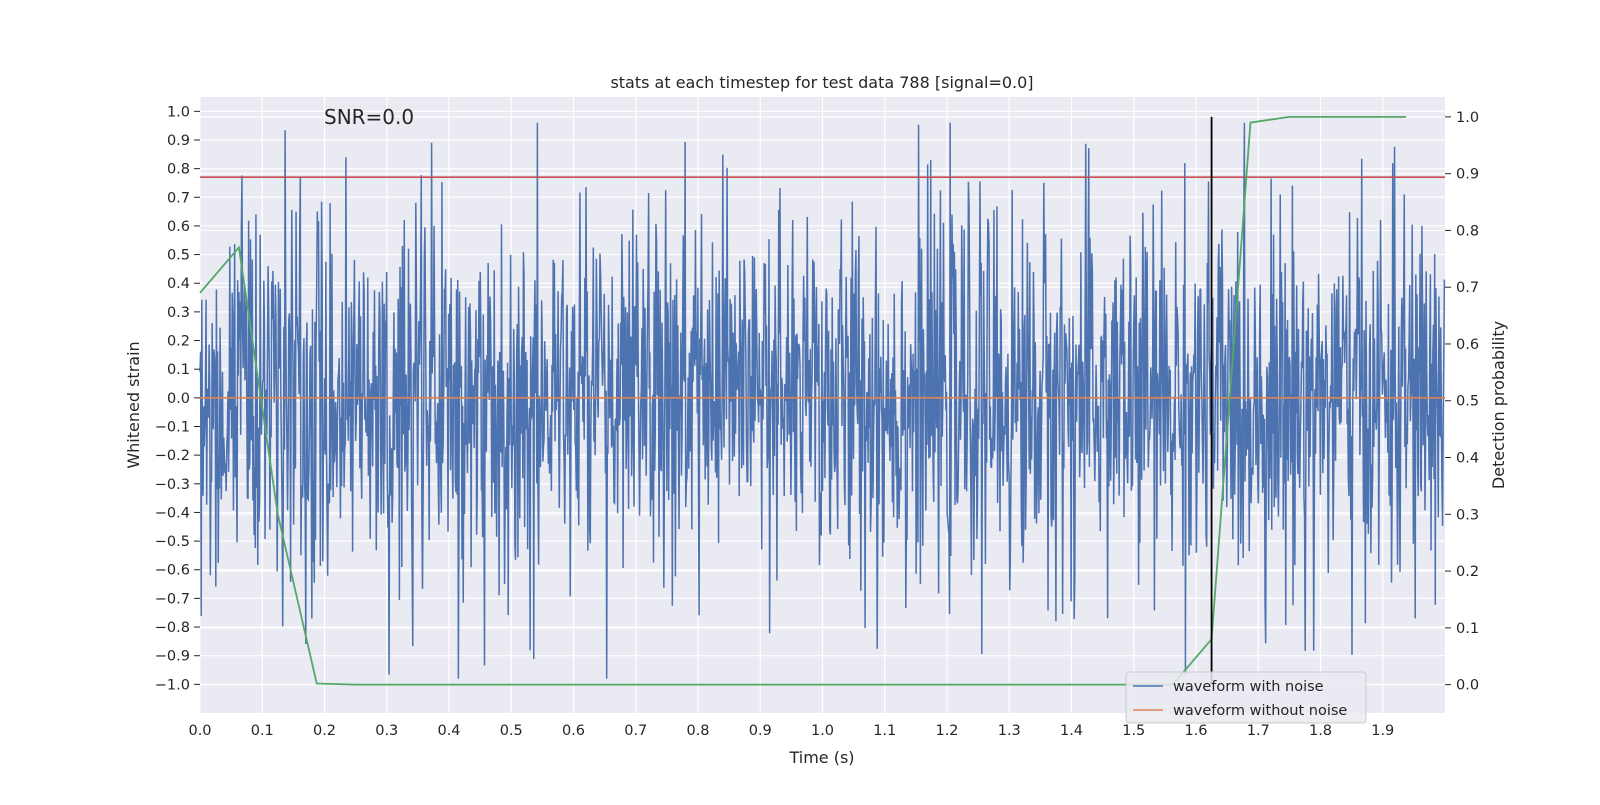 The width and height of the screenshot is (1600, 805). Describe the element at coordinates (178, 256) in the screenshot. I see `y-tick-label: 0.5` at that location.